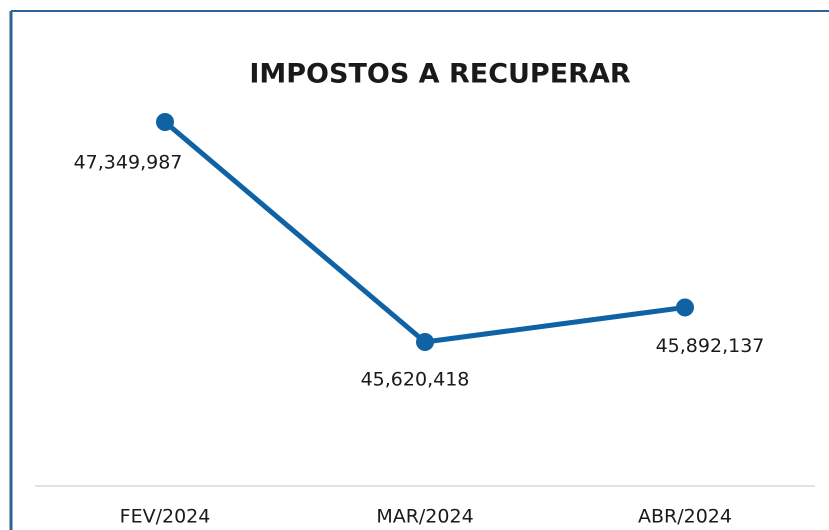 The height and width of the screenshot is (530, 829). Describe the element at coordinates (415, 380) in the screenshot. I see `data-label: 45,620,418` at that location.